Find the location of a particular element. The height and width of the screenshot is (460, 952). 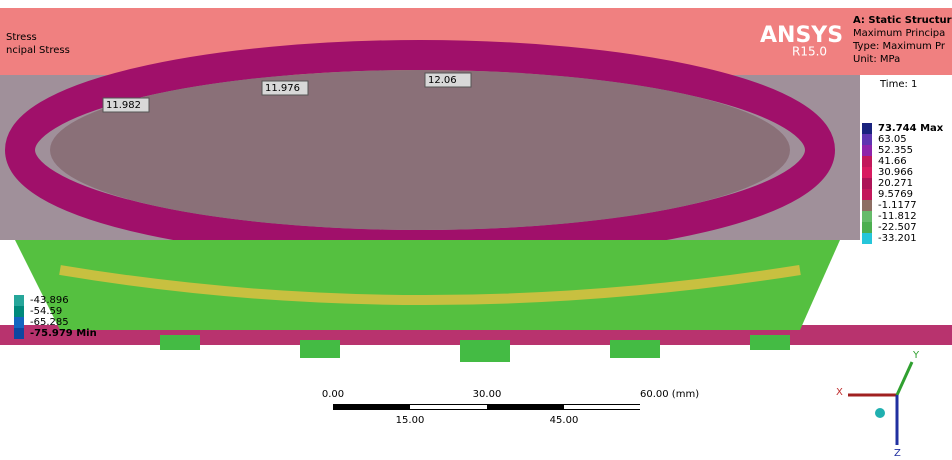

legend-label: -75.979 Min is located at coordinates (63, 333).